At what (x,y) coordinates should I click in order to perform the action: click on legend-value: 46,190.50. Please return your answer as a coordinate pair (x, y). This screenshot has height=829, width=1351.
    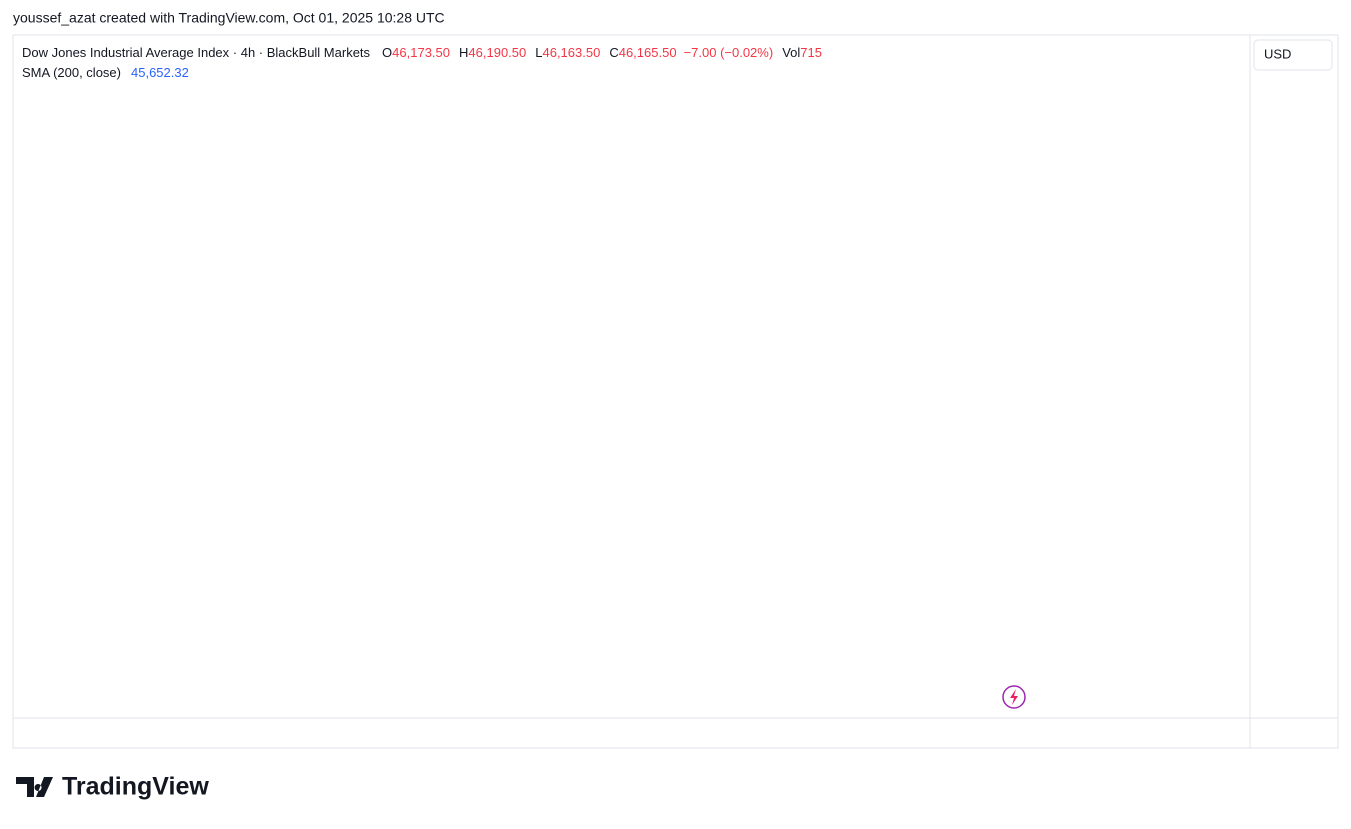
    Looking at the image, I should click on (497, 52).